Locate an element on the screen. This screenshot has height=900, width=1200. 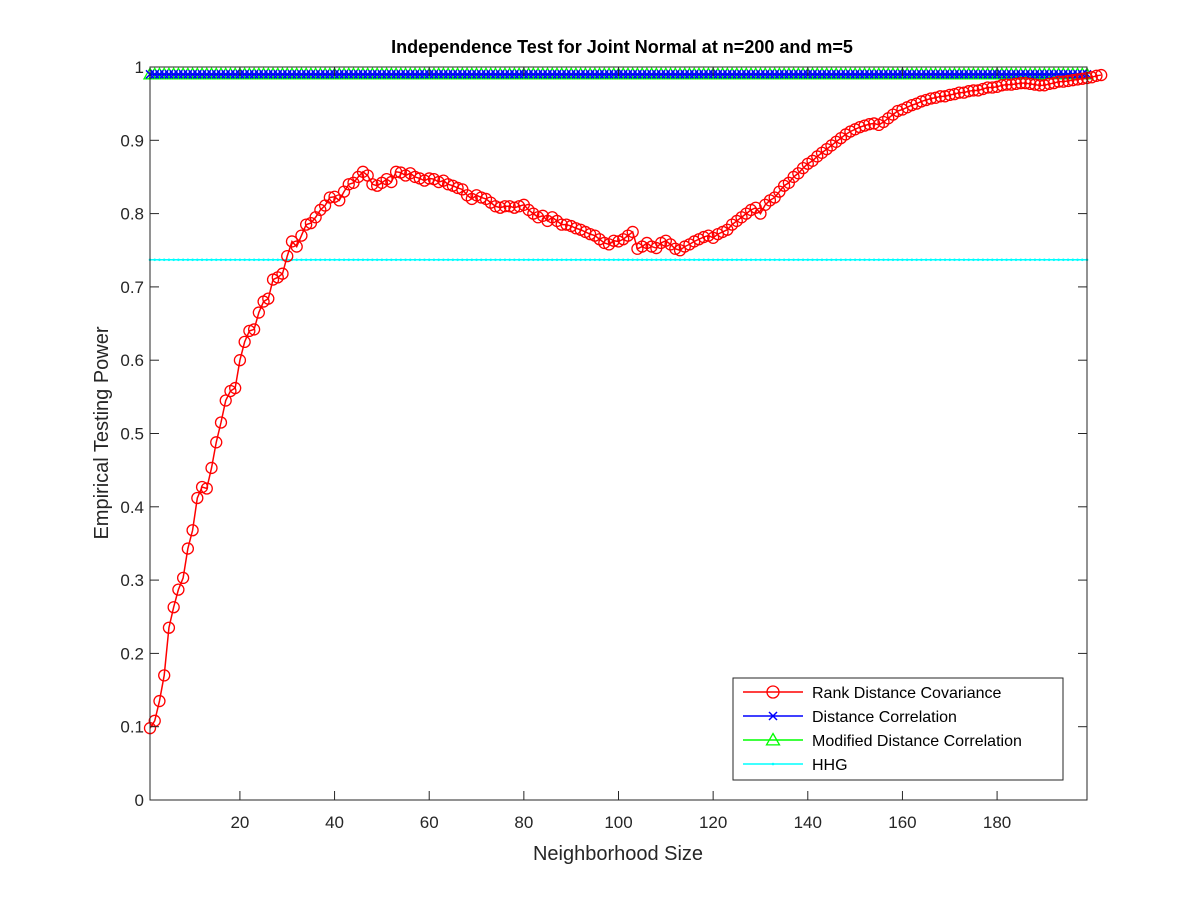
legend-swatch-marker is located at coordinates (773, 764).